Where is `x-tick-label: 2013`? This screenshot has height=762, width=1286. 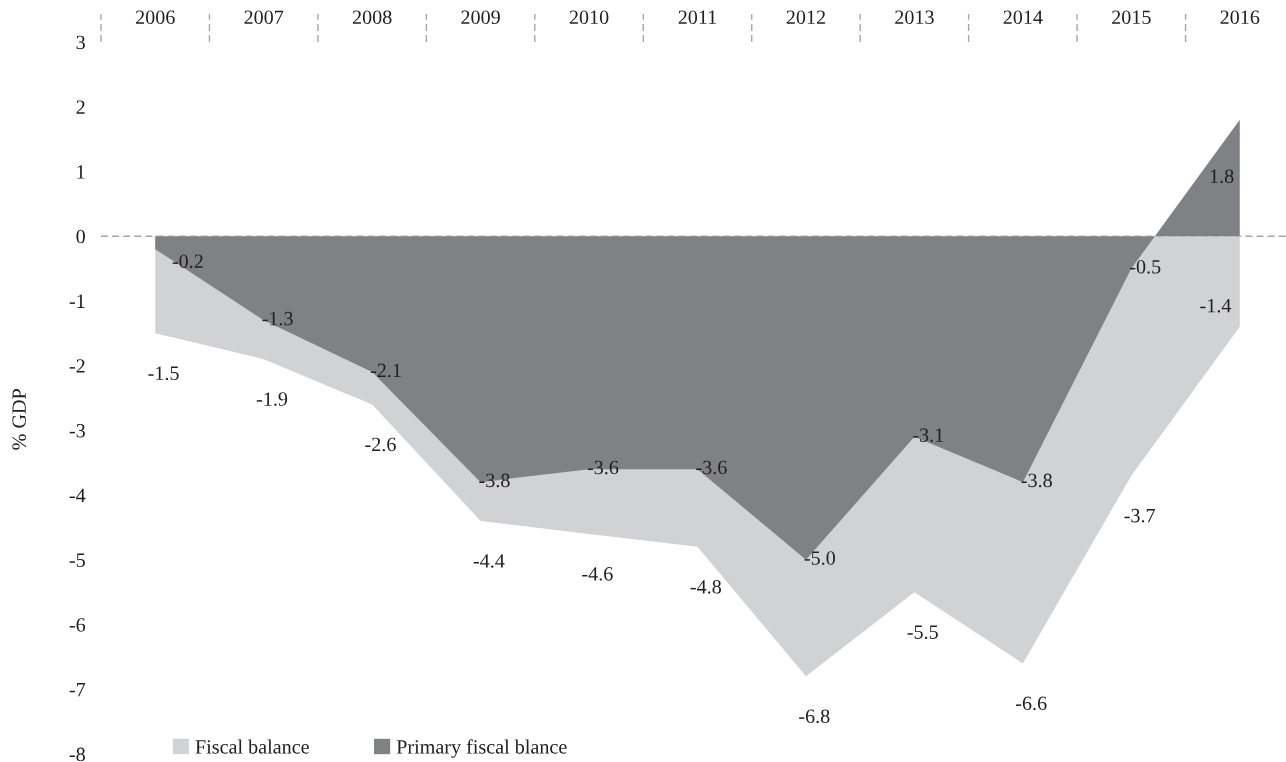 x-tick-label: 2013 is located at coordinates (914, 17).